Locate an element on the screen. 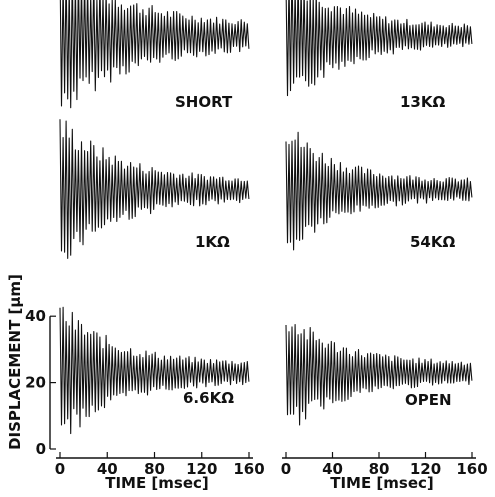 The width and height of the screenshot is (495, 497). panel-4: 54KΩ is located at coordinates (379, 191).